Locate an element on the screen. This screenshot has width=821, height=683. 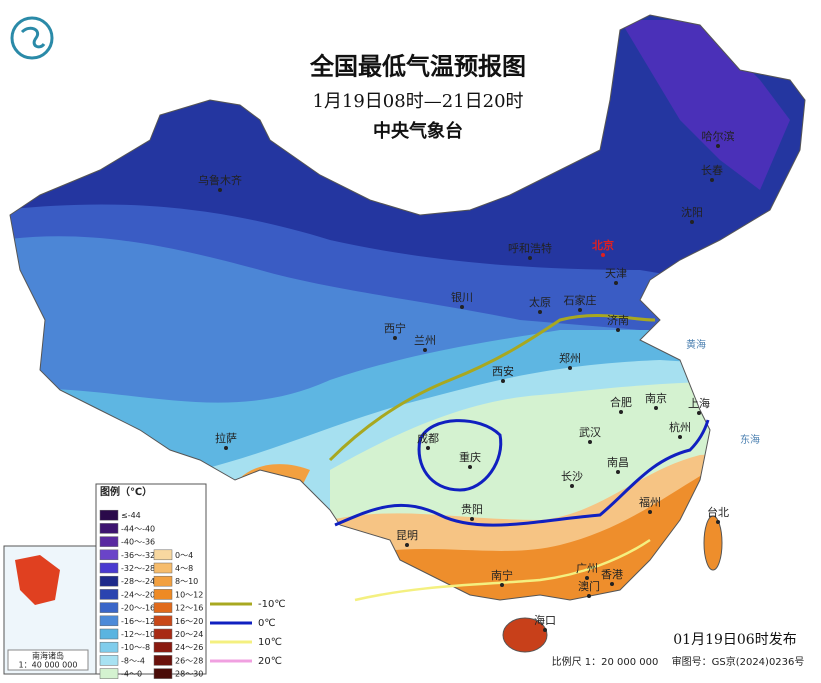
scale: 比例尺 1：20 000 000 is located at coordinates (605, 661).